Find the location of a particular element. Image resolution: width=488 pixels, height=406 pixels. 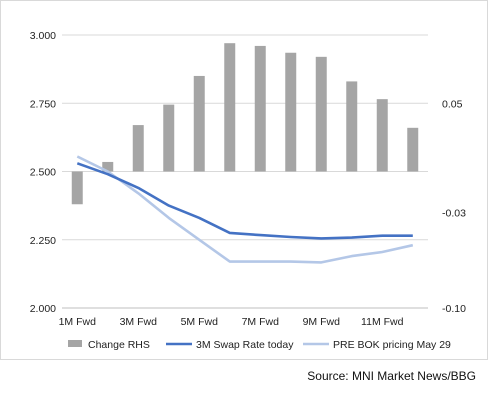

x-tick-label: 5M Fwd is located at coordinates (200, 322).